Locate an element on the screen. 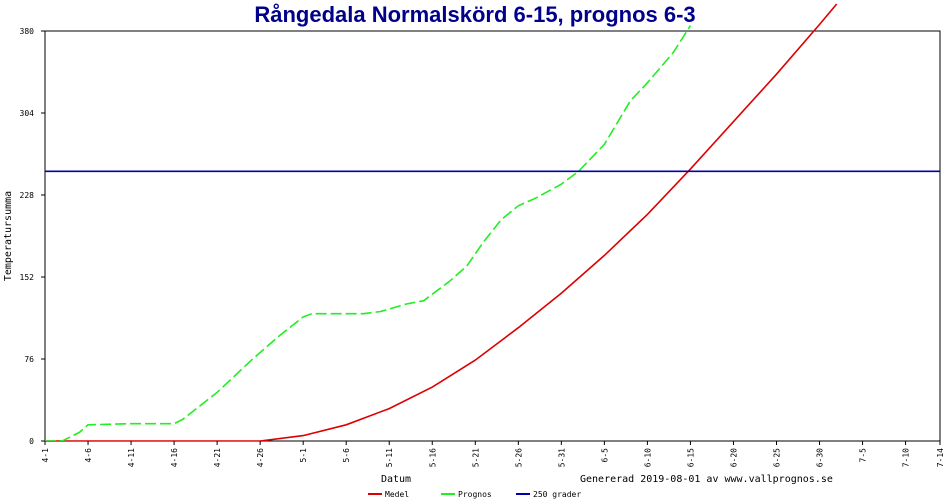 This screenshot has height=500, width=950. legend: Medel Prognos 250 grader is located at coordinates (474, 494).